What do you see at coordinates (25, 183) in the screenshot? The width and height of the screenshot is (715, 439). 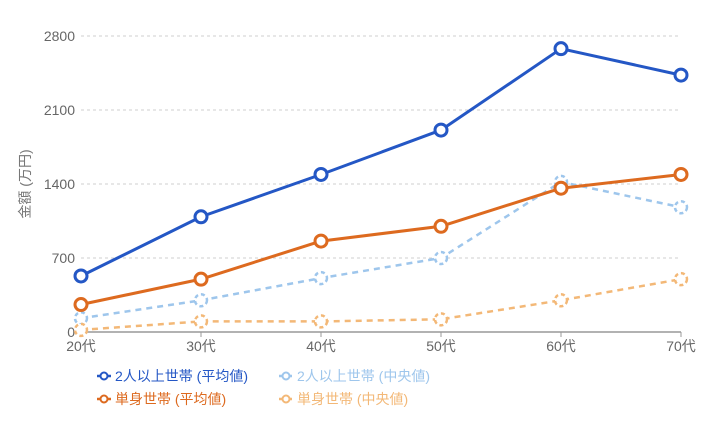 I see `y-axis-title: 金額 (万円)` at bounding box center [25, 183].